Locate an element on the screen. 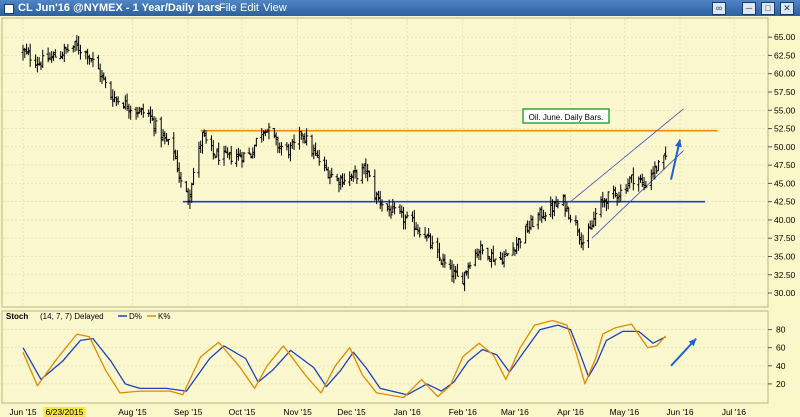 This screenshot has width=800, height=417. annotation-frame is located at coordinates (566, 116).